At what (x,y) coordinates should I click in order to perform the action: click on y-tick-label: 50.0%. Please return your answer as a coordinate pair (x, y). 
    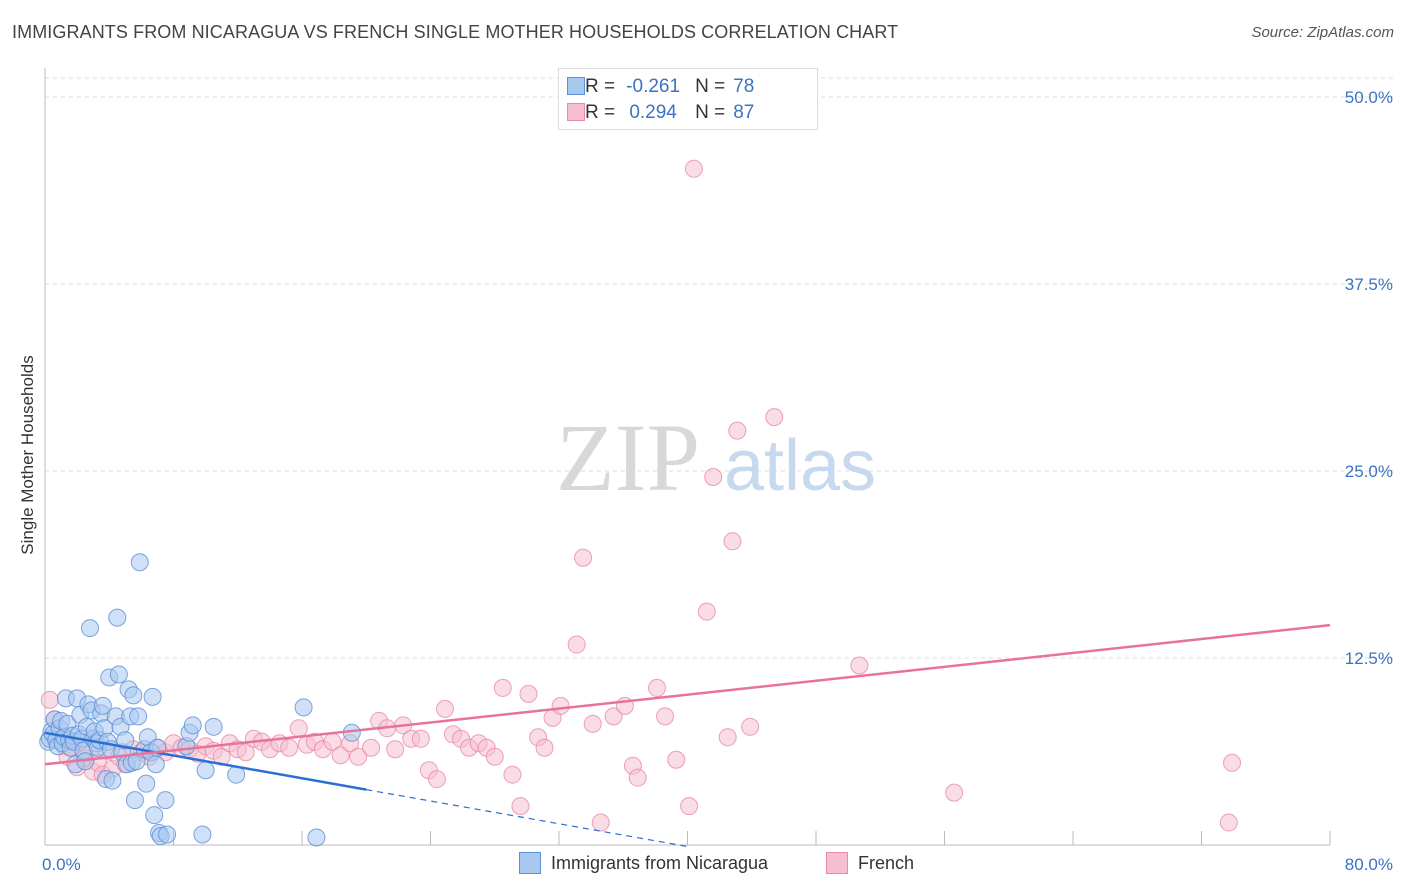
    Looking at the image, I should click on (1369, 97).